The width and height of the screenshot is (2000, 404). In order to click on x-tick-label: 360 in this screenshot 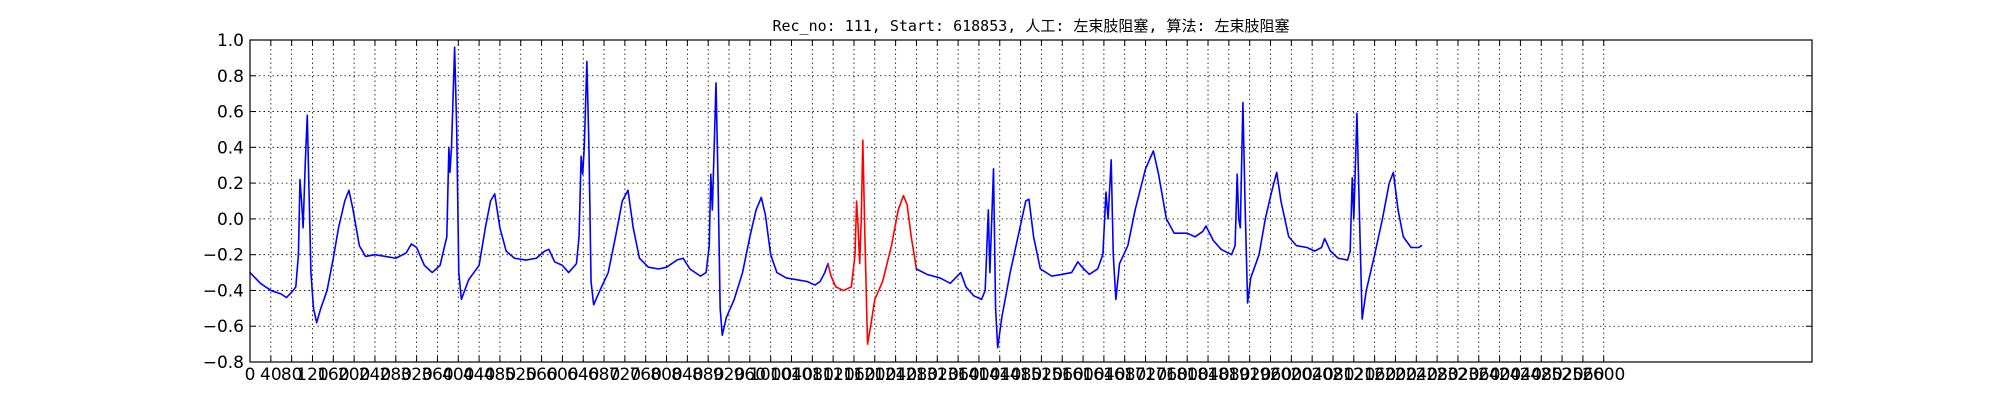, I will do `click(437, 375)`.